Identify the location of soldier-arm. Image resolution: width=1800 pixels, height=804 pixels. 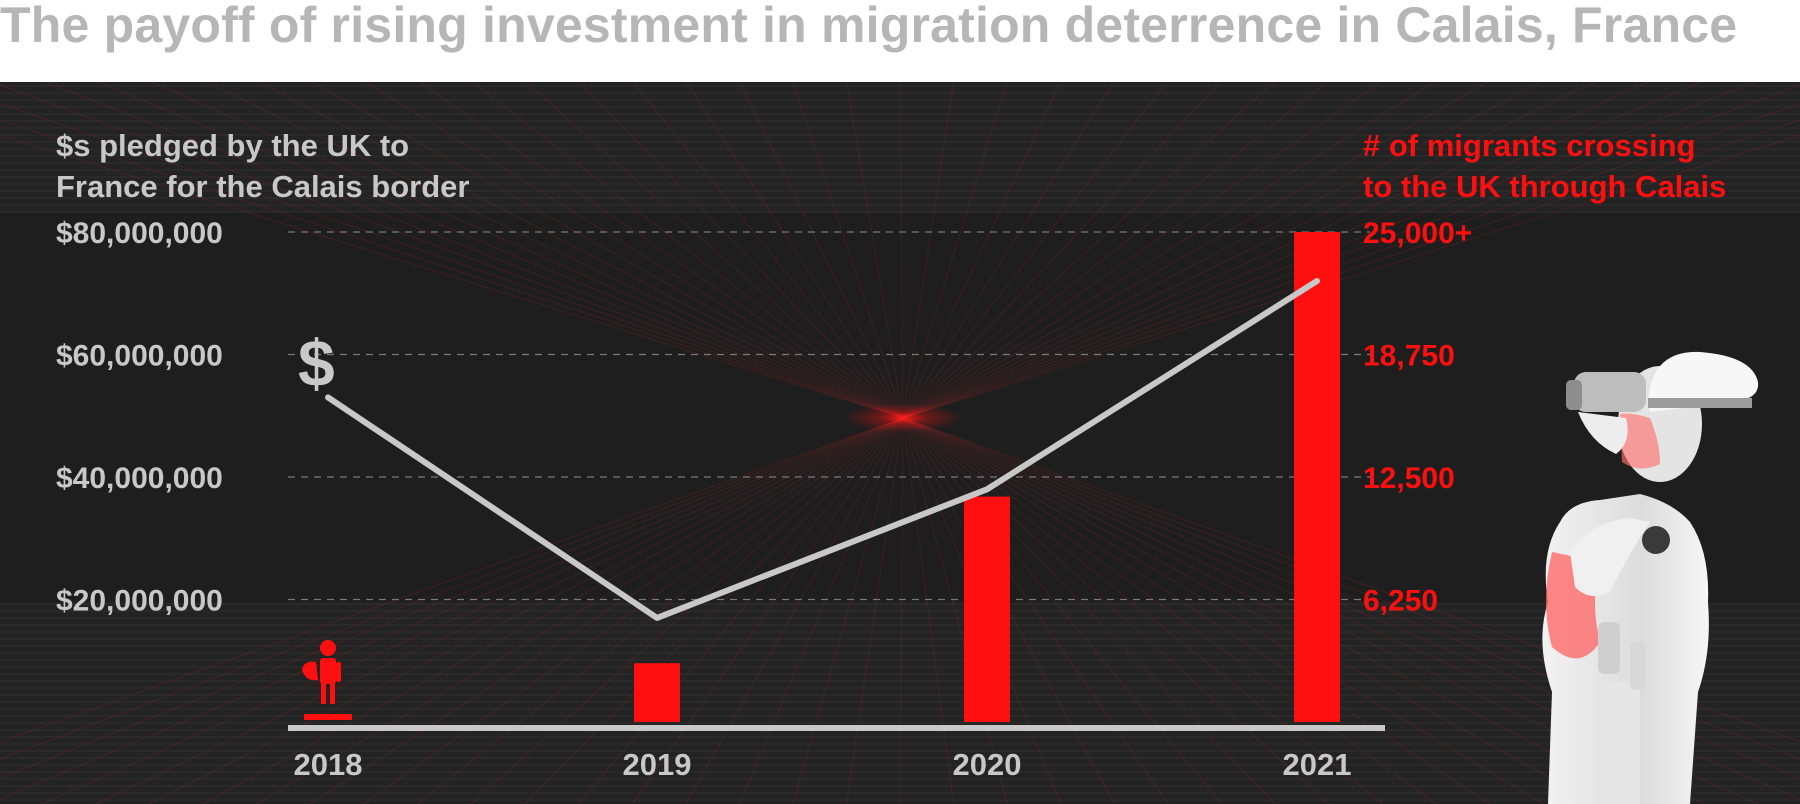
(1610, 557).